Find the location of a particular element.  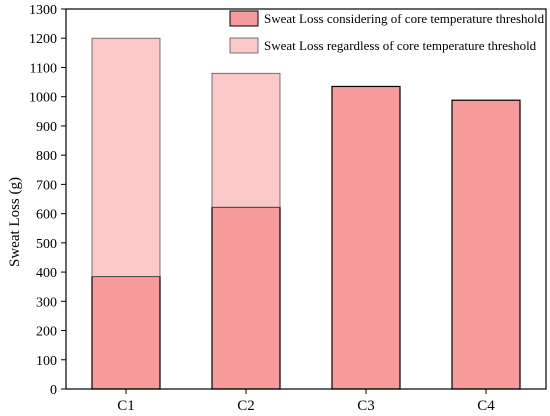

x-tick-label: C1 is located at coordinates (126, 406).